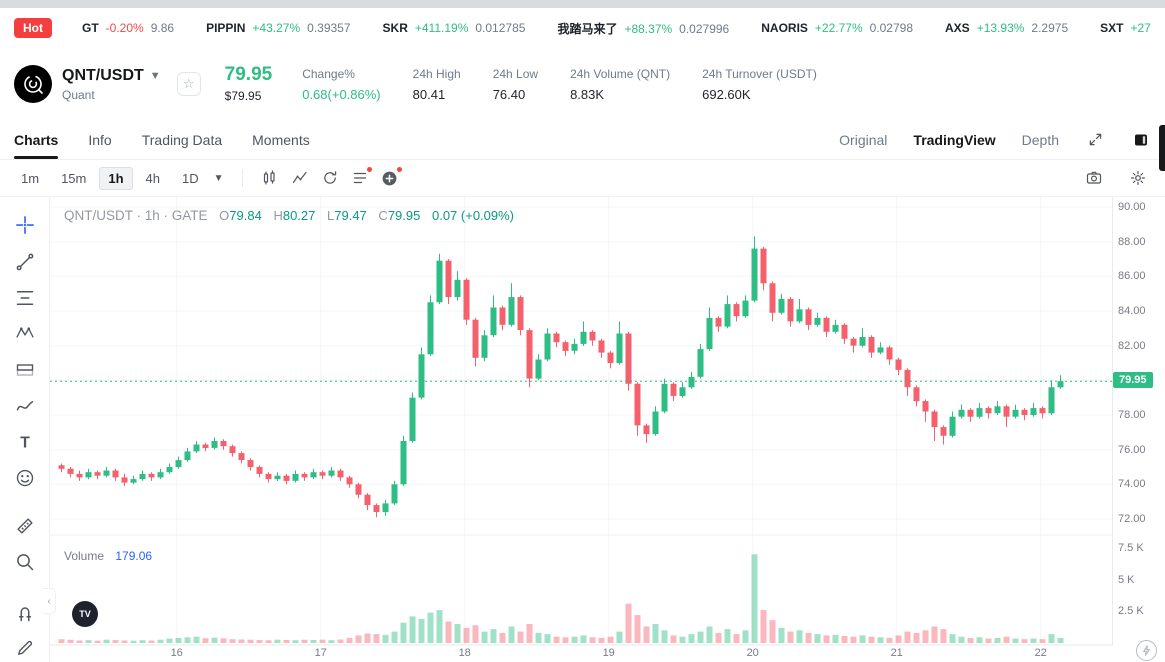 This screenshot has height=662, width=1165. Describe the element at coordinates (25, 613) in the screenshot. I see `magnet-tool-icon` at that location.